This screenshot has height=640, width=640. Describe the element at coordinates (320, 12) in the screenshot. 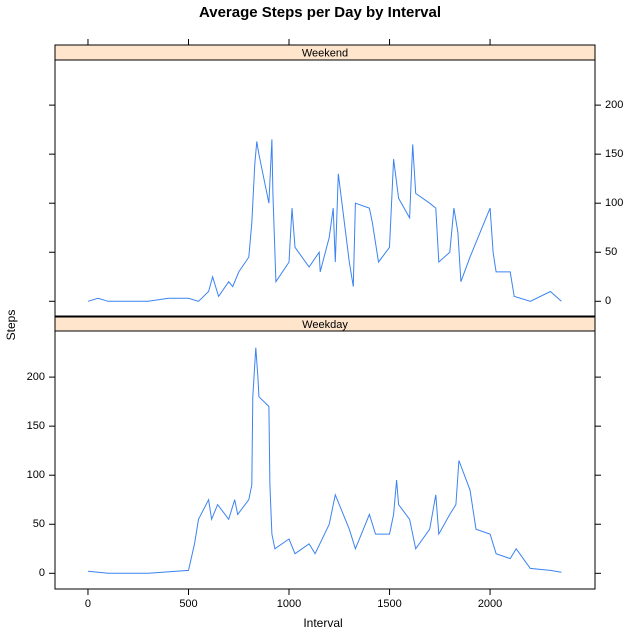

I see `chart-title: Average Steps per Day by Interval` at that location.